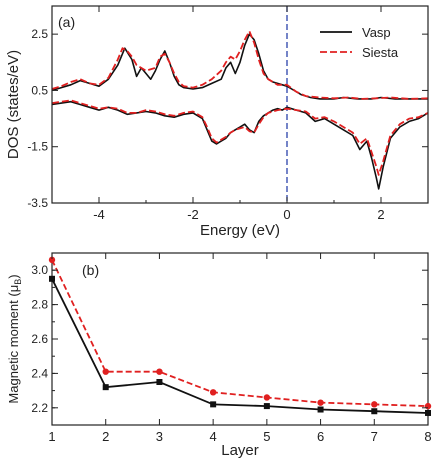  I want to click on x-tick-label: 7, so click(374, 436).